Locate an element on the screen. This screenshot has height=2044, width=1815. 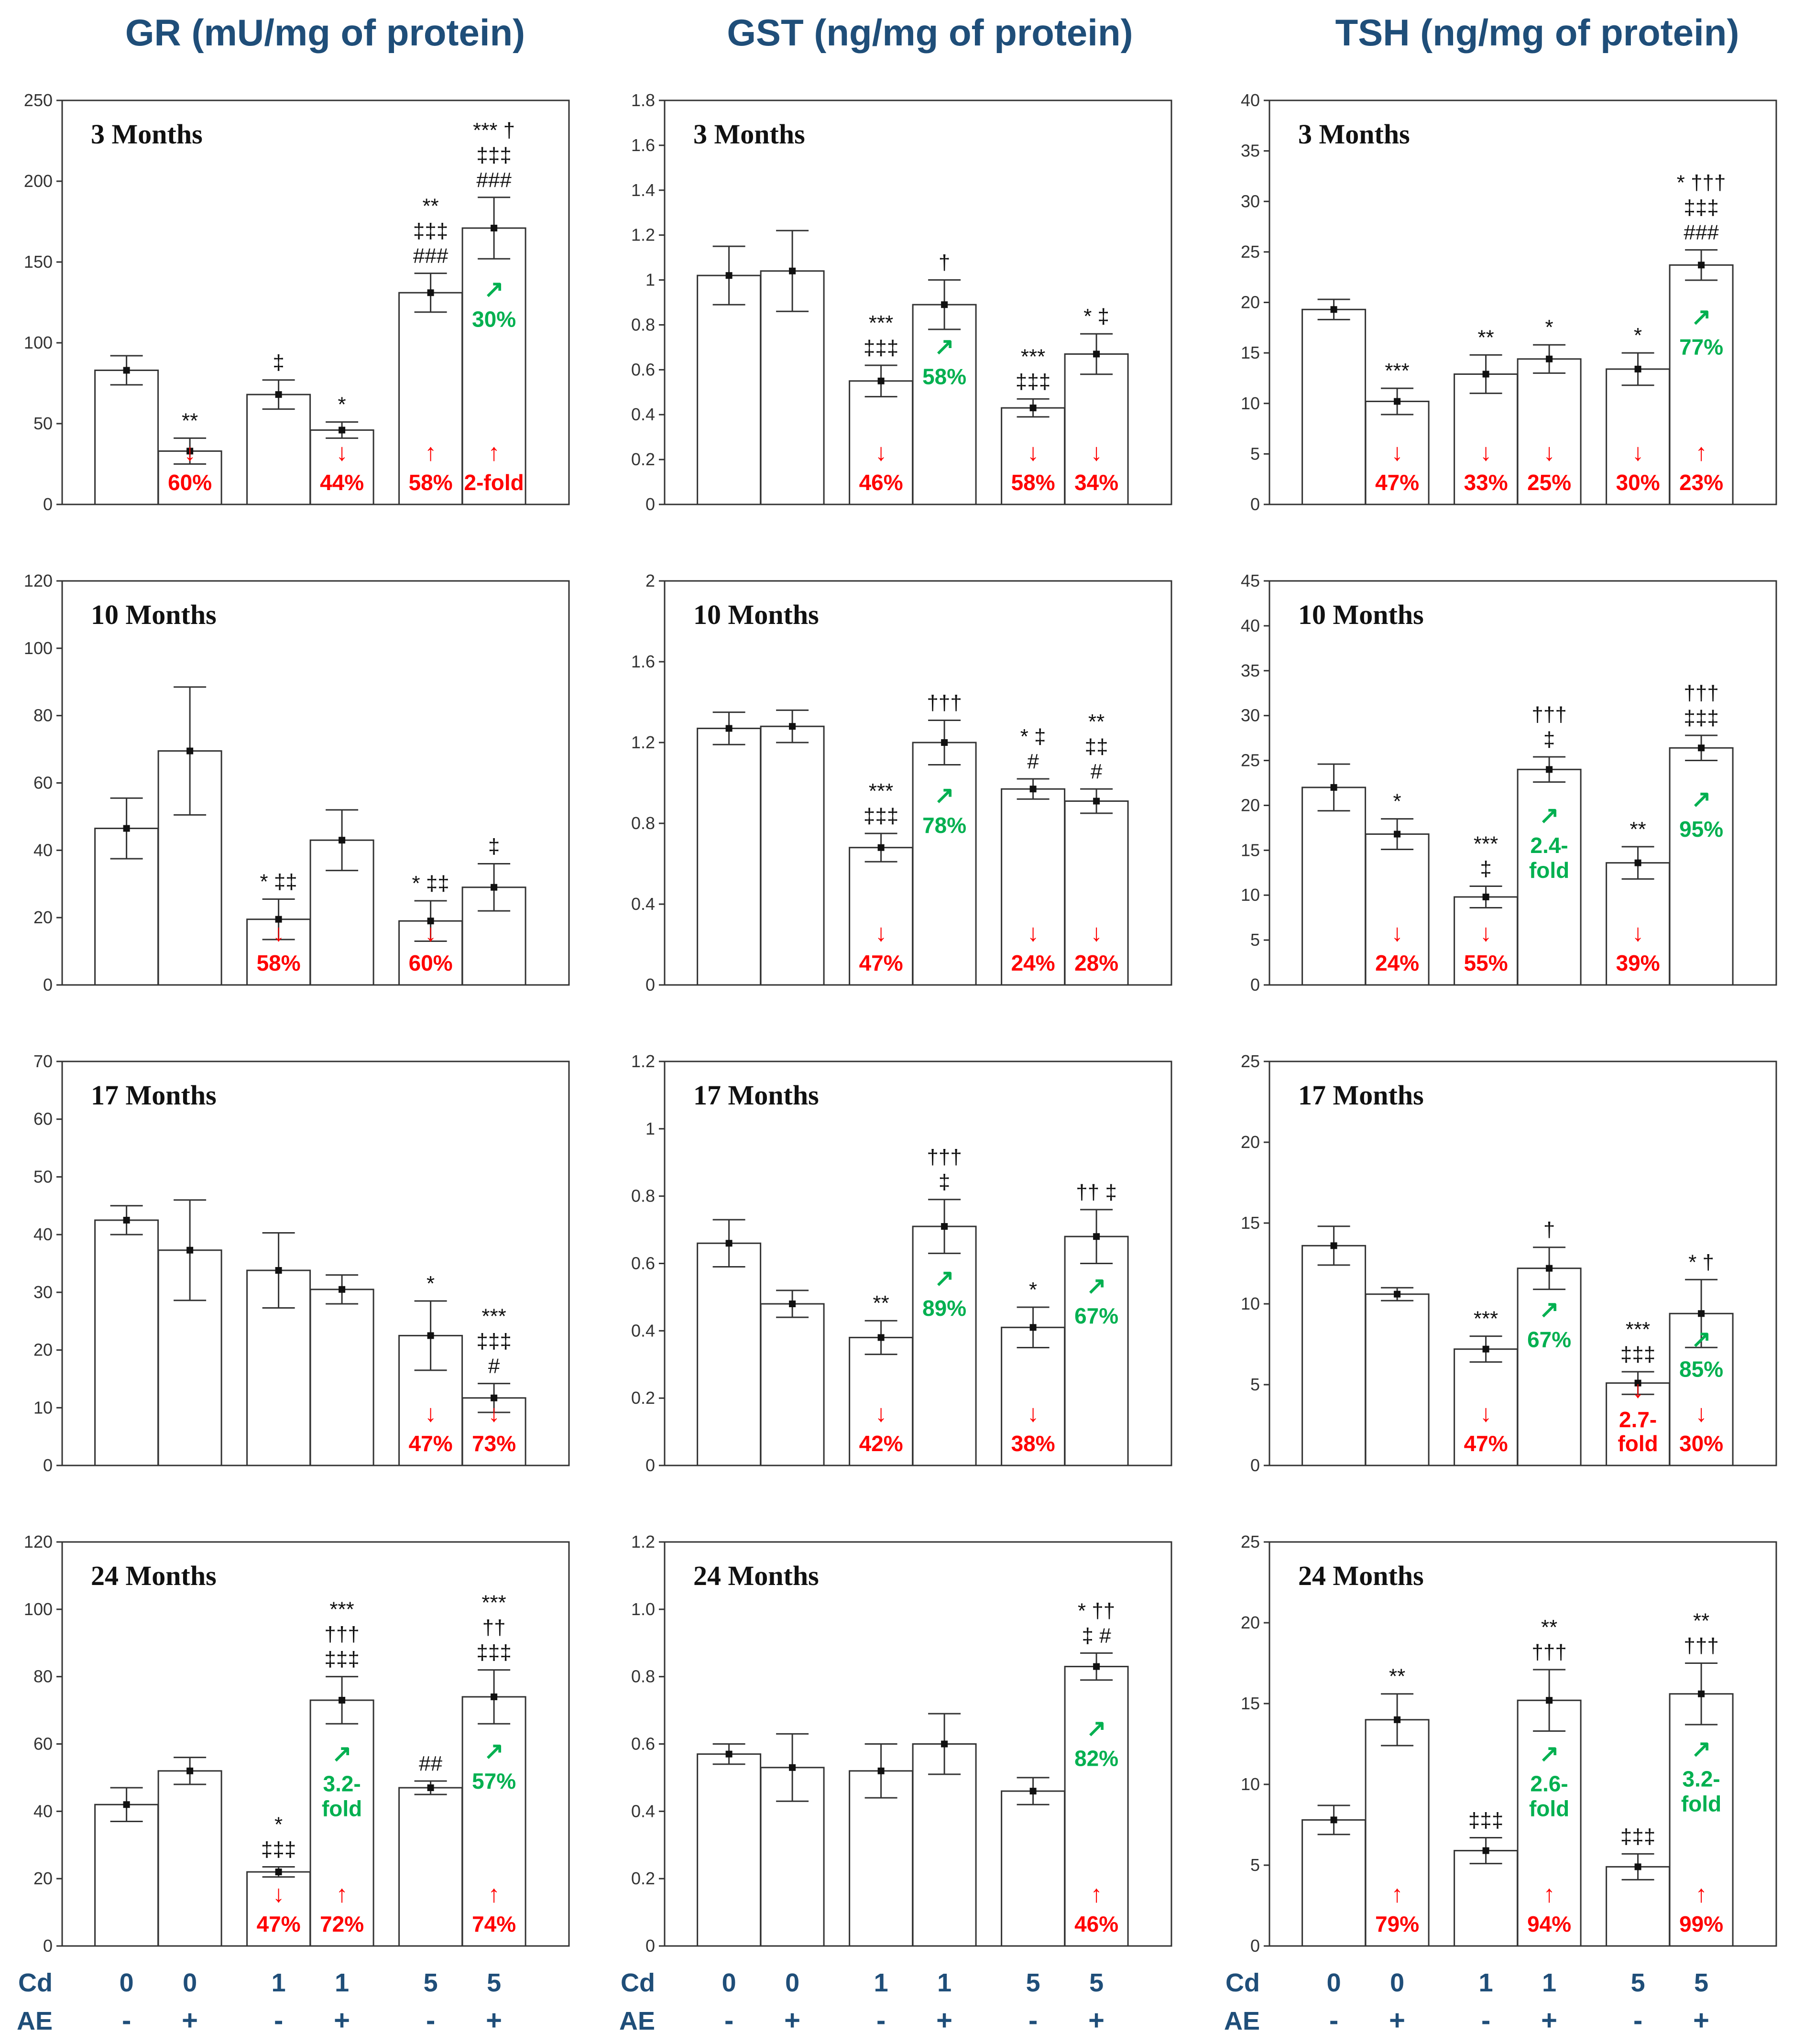
x-axis-group: Cd AE 0 - 0 +1 - 1 +5 - 5 + is located at coordinates (861, 2002).